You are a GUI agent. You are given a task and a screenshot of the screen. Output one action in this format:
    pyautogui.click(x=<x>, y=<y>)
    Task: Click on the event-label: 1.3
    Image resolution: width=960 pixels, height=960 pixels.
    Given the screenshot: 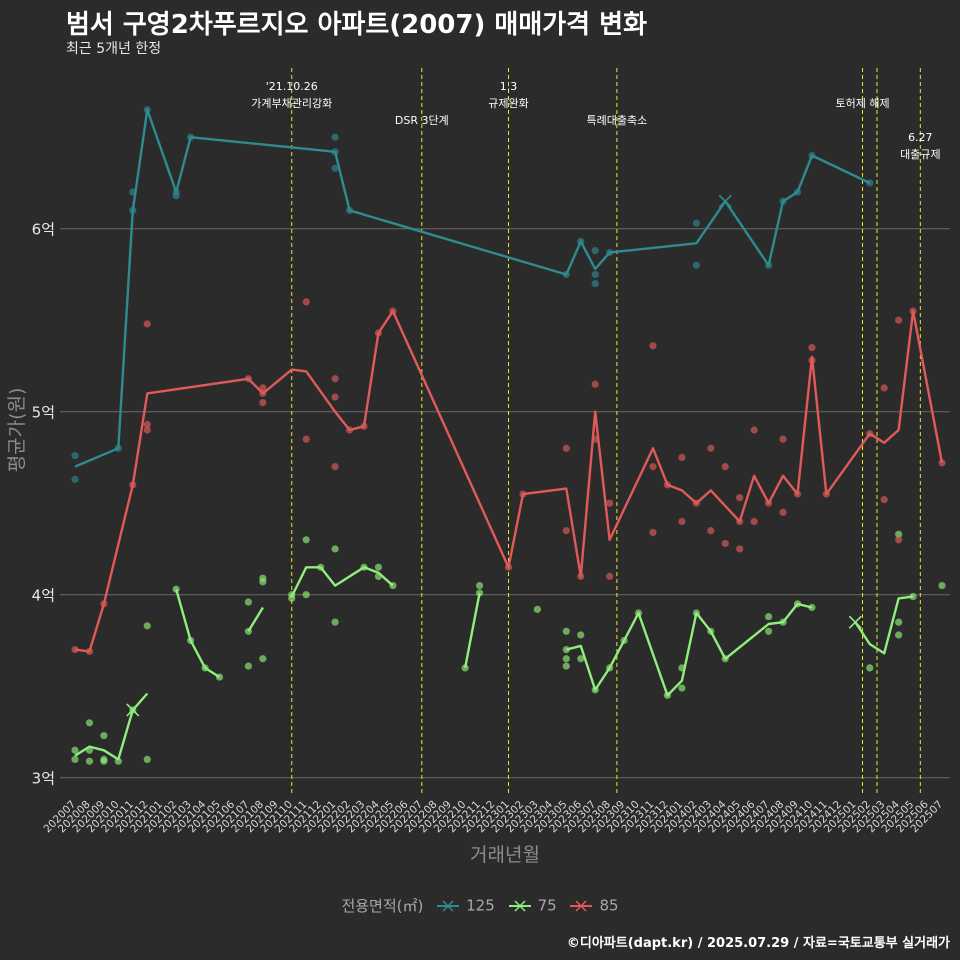 What is the action you would take?
    pyautogui.click(x=509, y=86)
    